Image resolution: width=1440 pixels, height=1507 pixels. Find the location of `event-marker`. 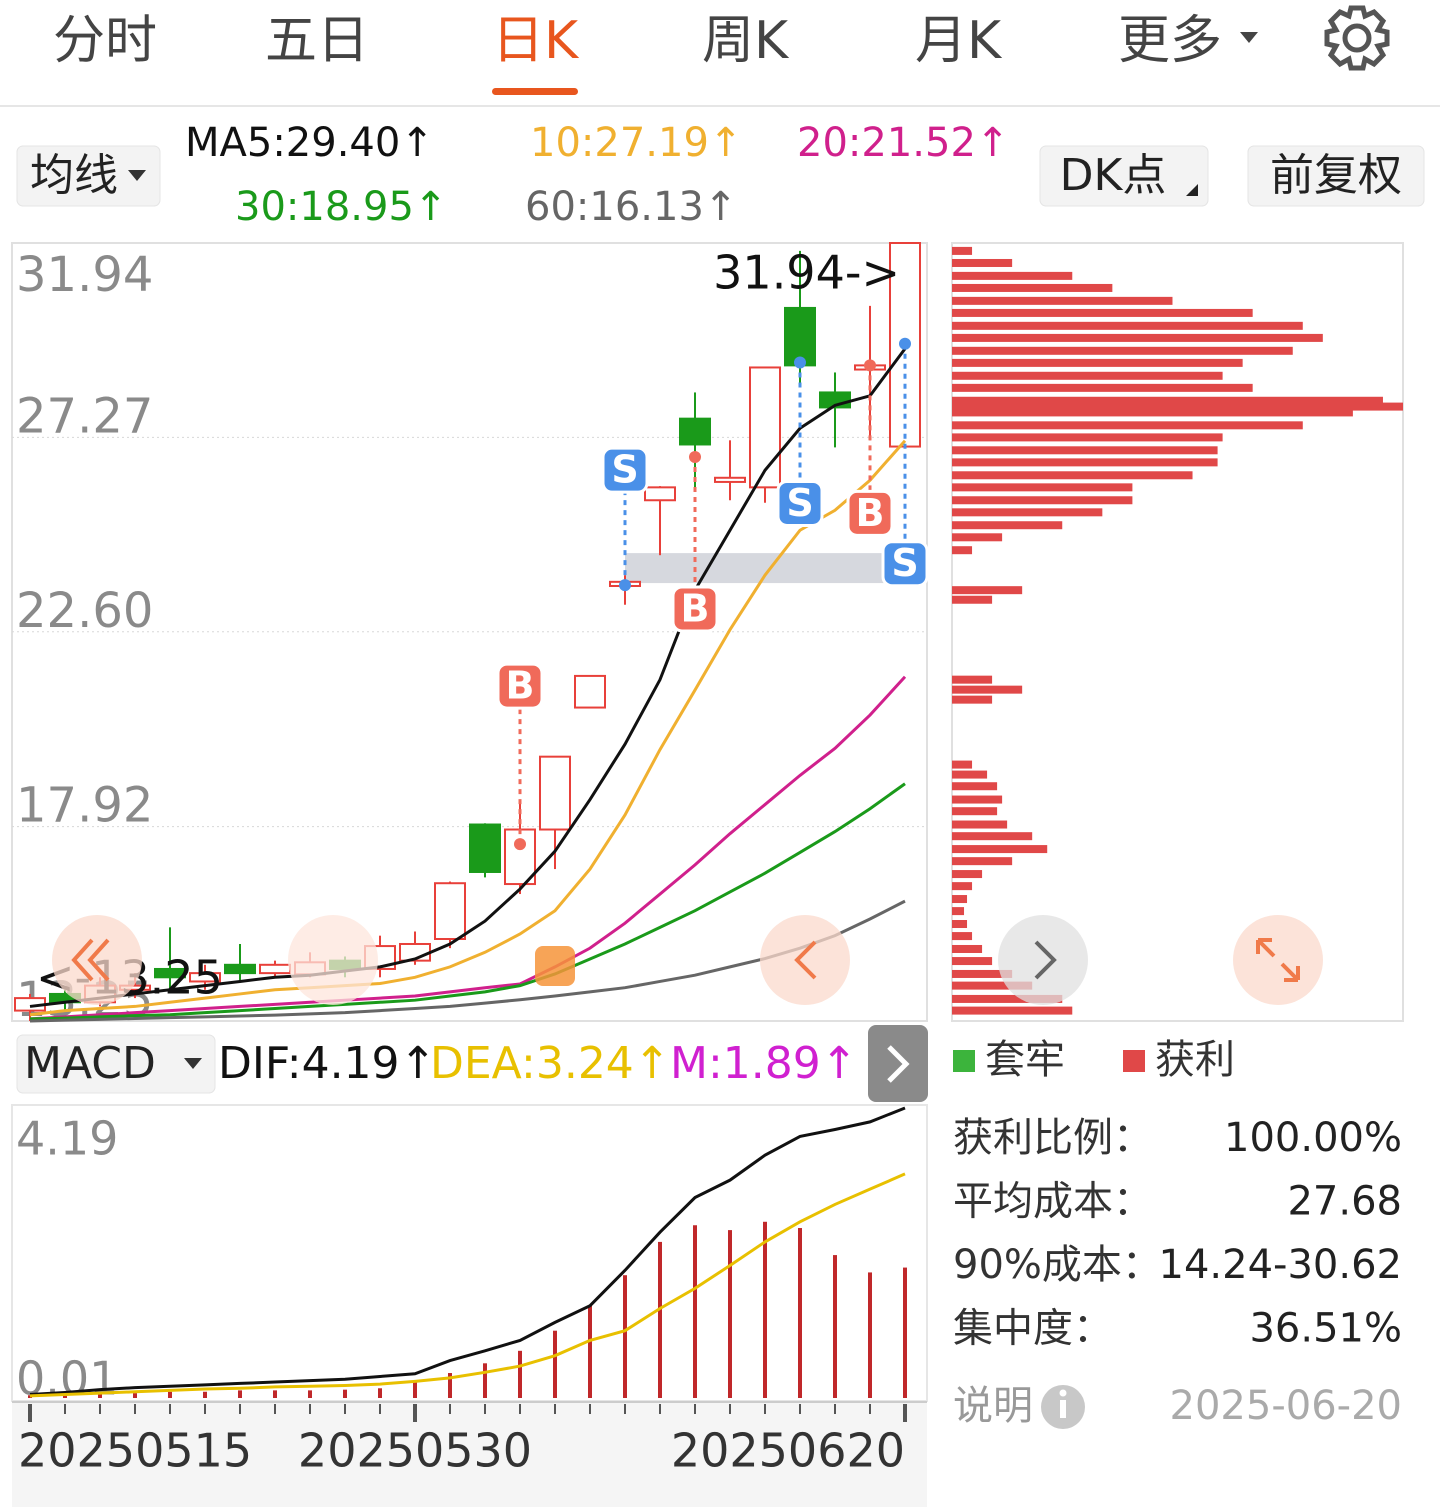

event-marker is located at coordinates (555, 966).